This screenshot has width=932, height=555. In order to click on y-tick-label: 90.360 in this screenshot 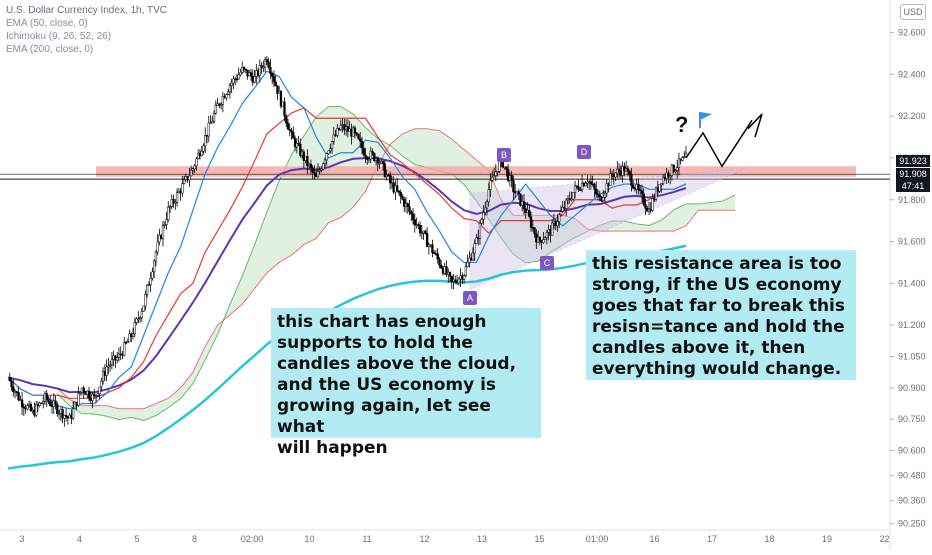, I will do `click(912, 501)`.